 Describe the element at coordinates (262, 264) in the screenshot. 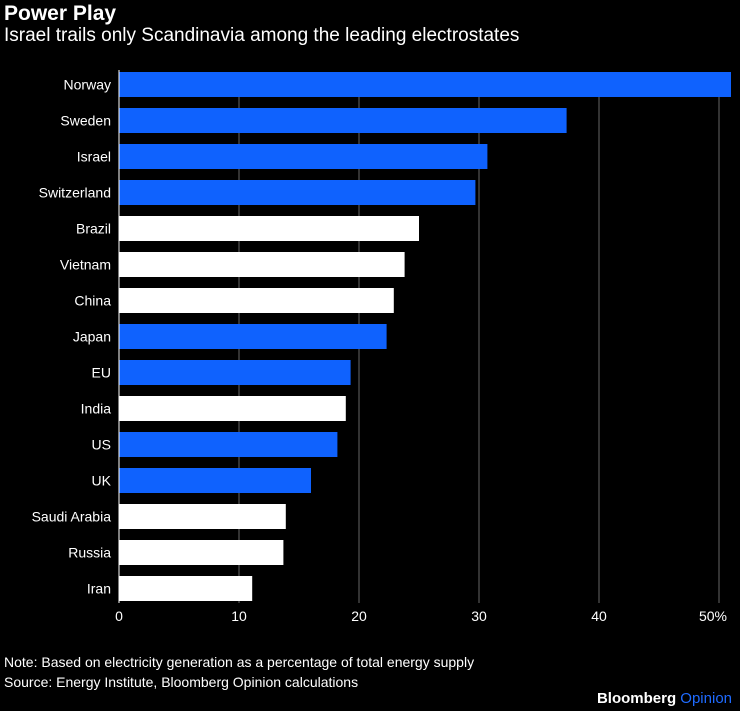

I see `bar-vietnam` at that location.